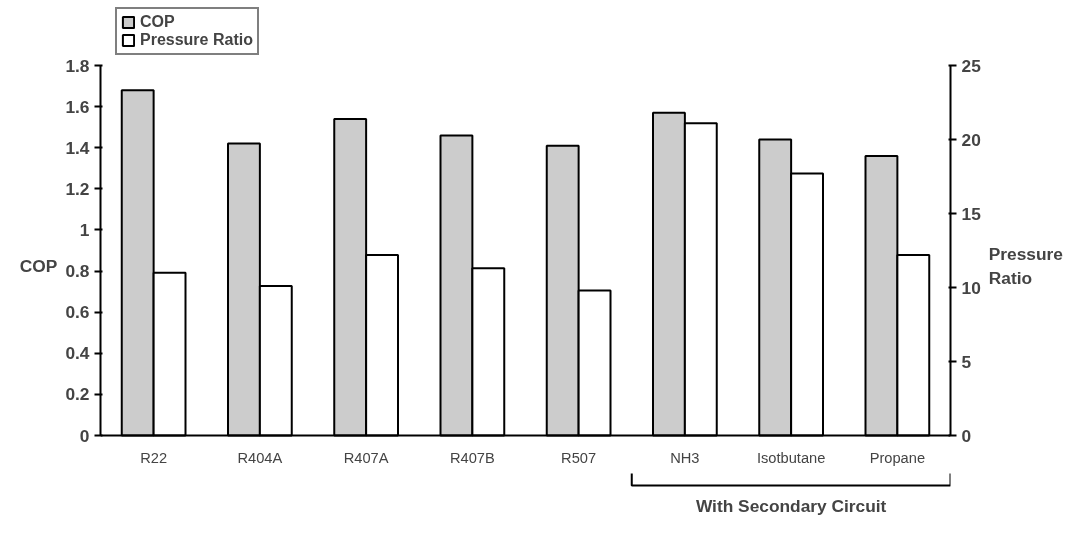 This screenshot has width=1090, height=558. I want to click on x-tick-label: Propane, so click(897, 457).